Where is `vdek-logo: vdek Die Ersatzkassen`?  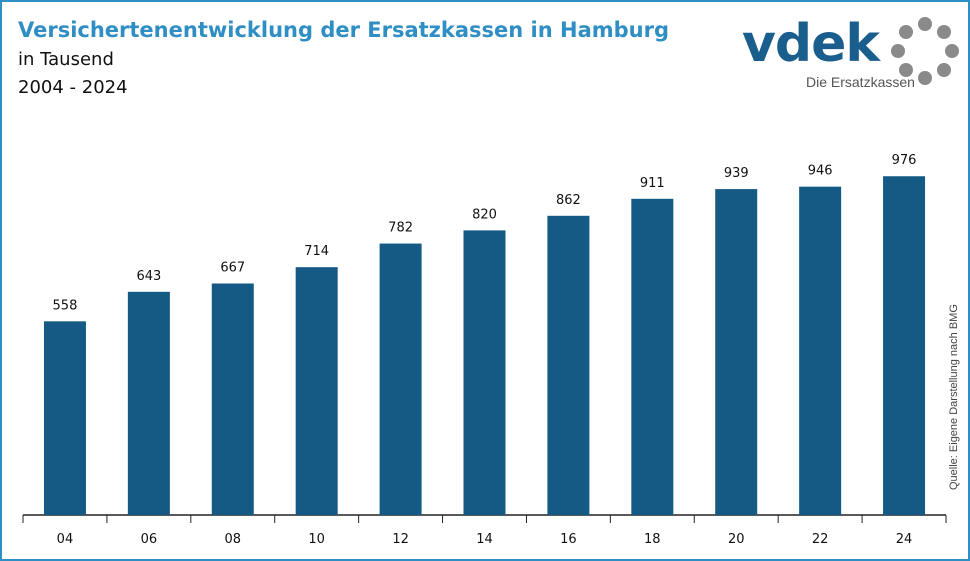
vdek-logo: vdek Die Ersatzkassen is located at coordinates (853, 53).